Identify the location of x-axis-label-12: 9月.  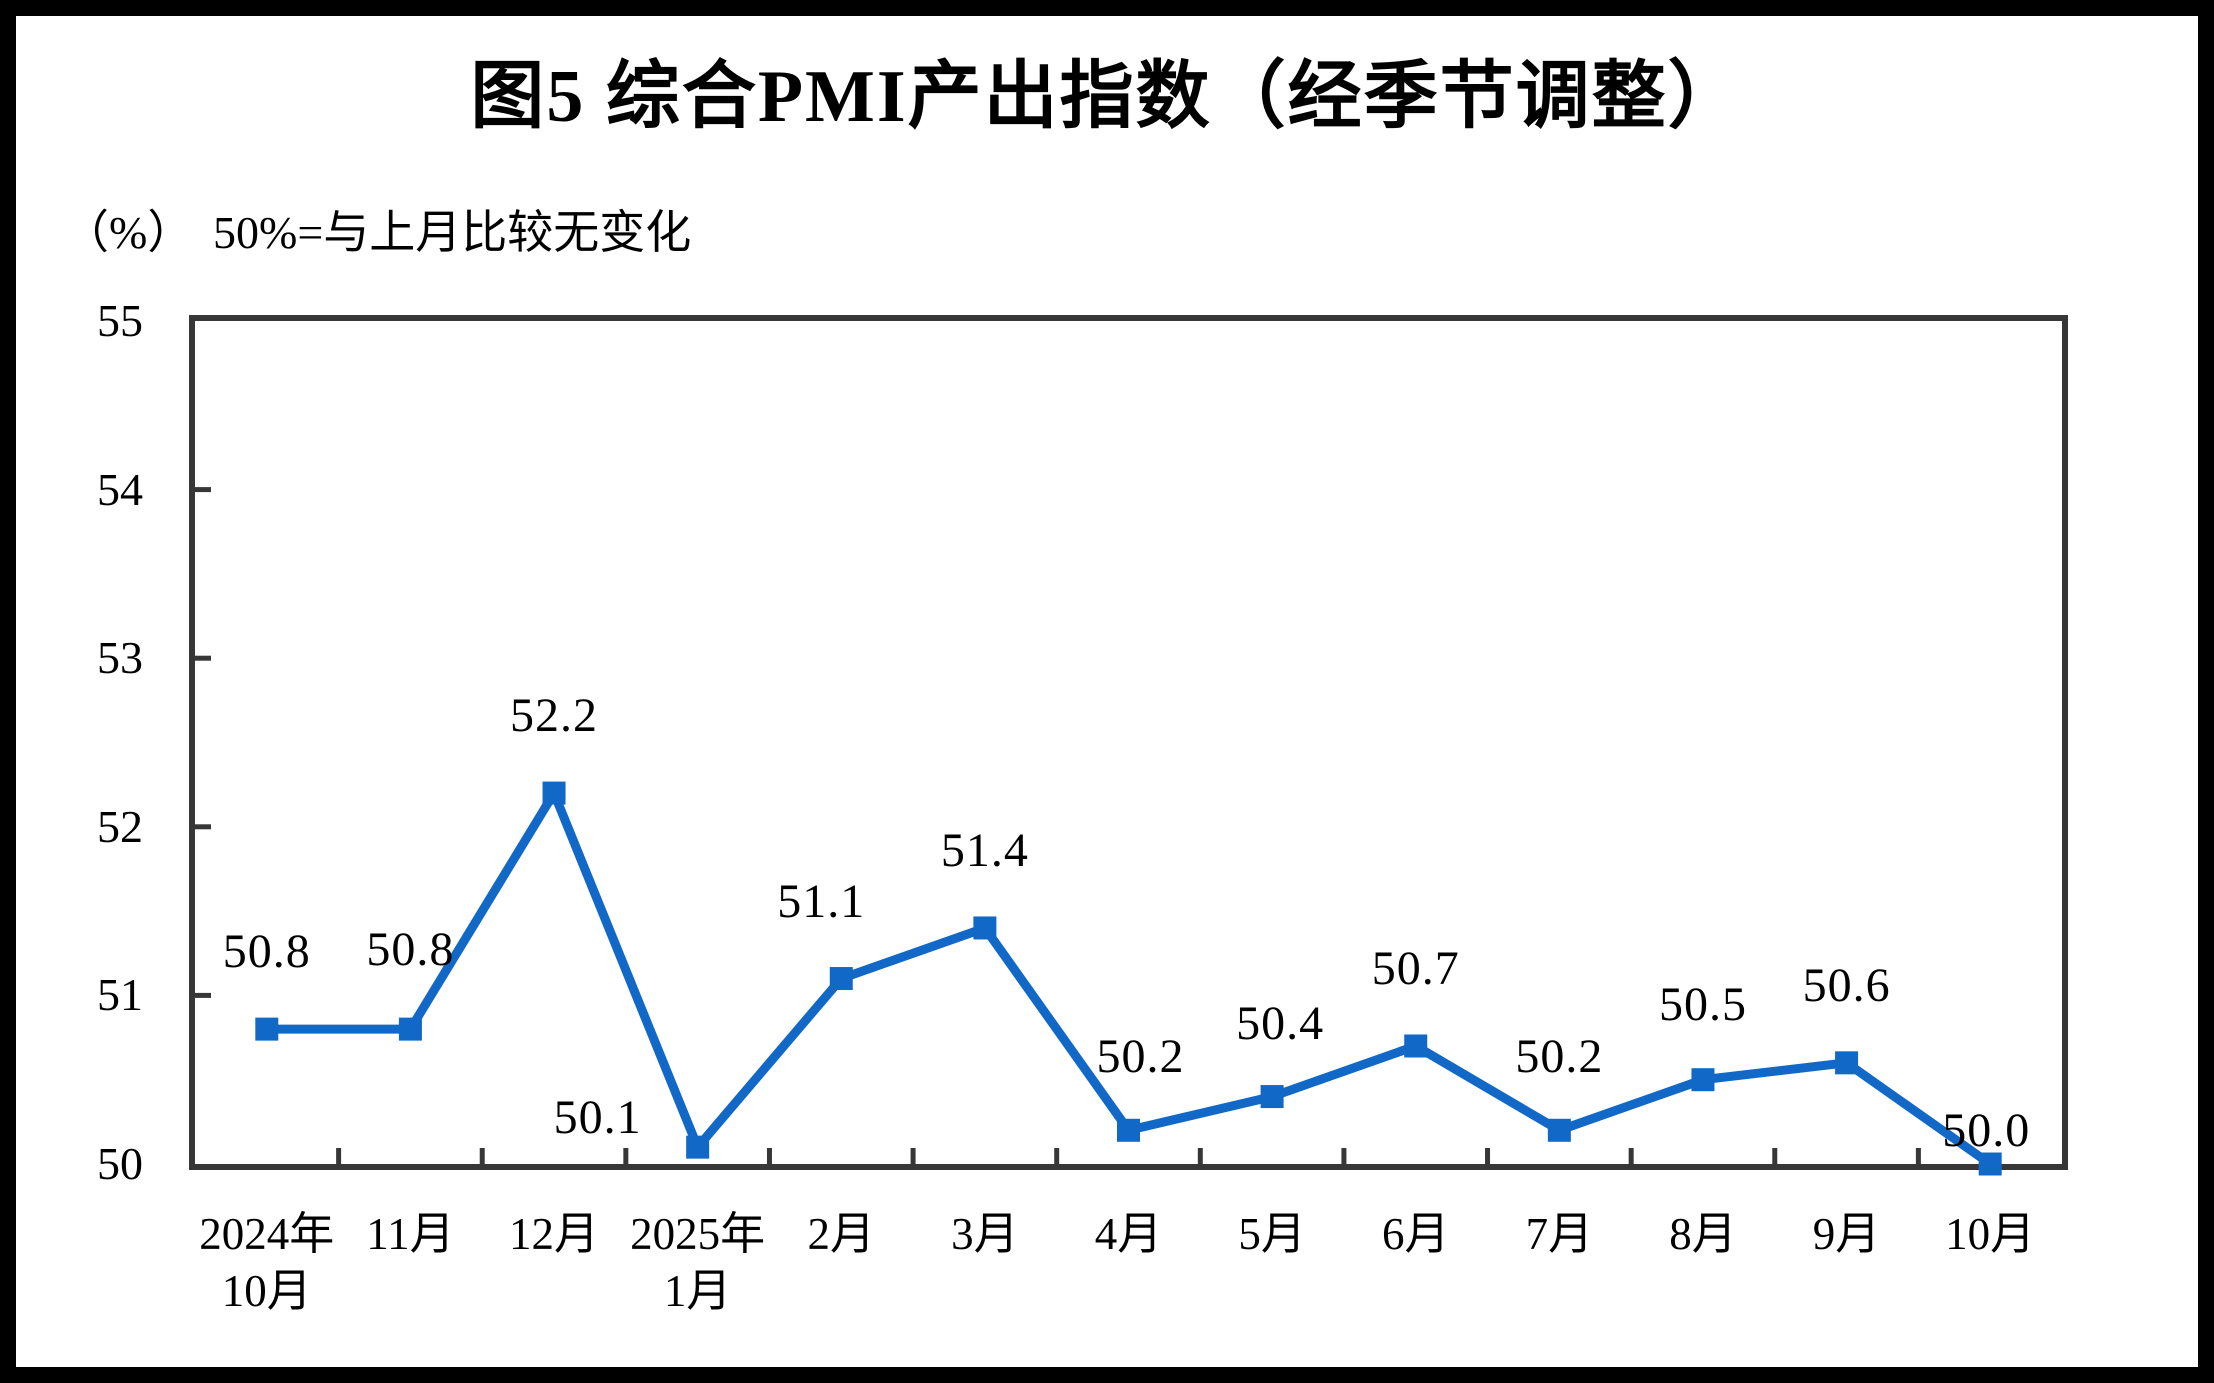
(1846, 1234).